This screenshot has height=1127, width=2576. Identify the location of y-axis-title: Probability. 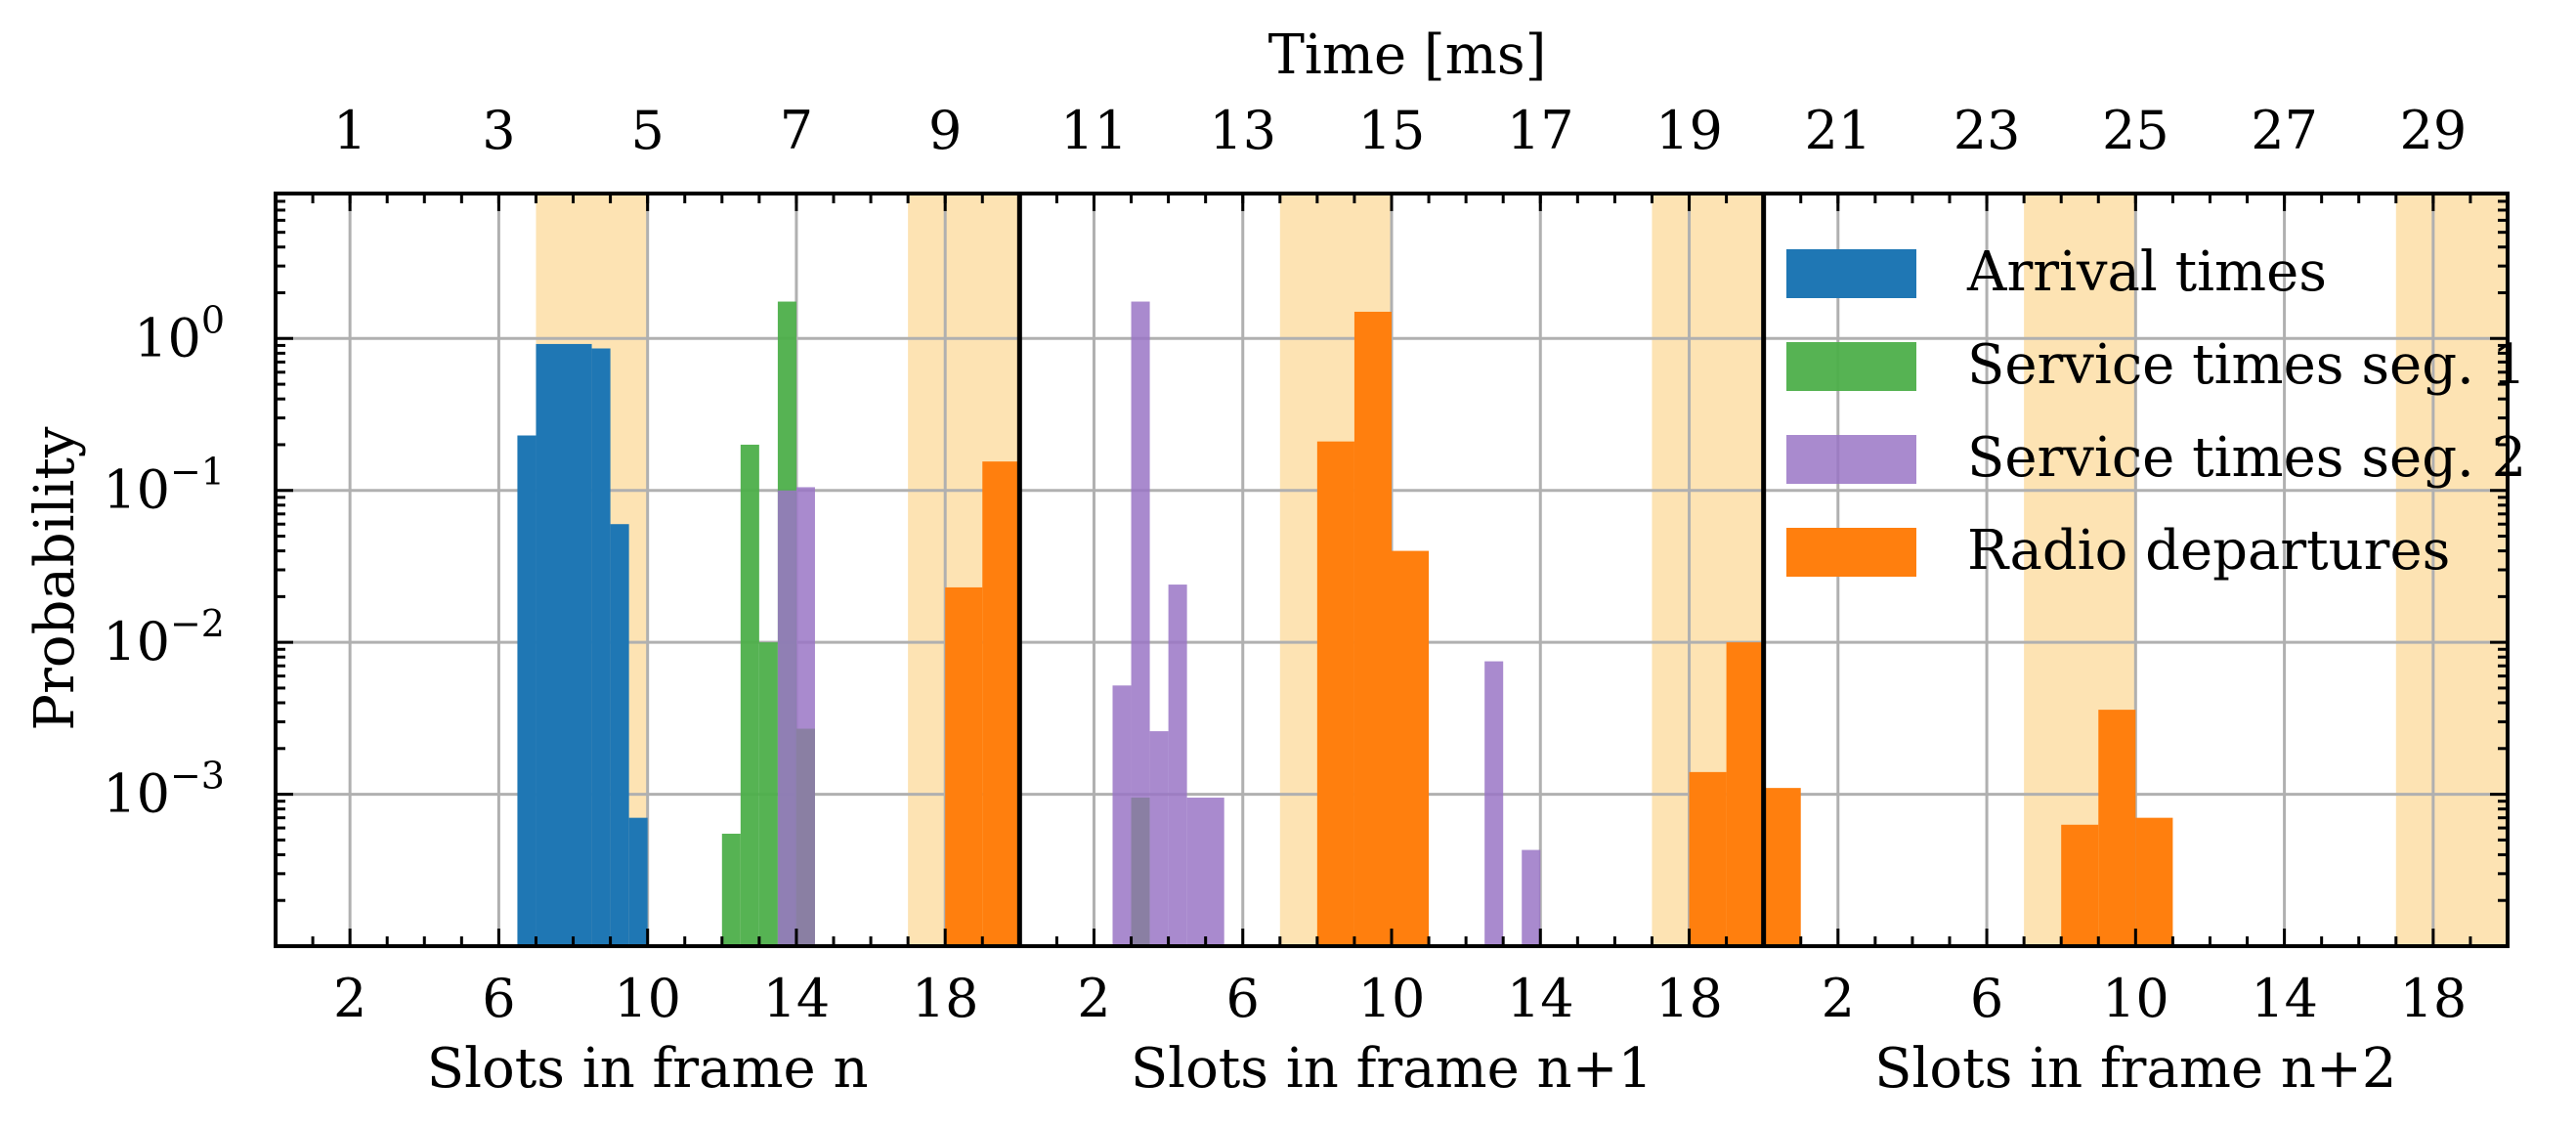
(55, 578).